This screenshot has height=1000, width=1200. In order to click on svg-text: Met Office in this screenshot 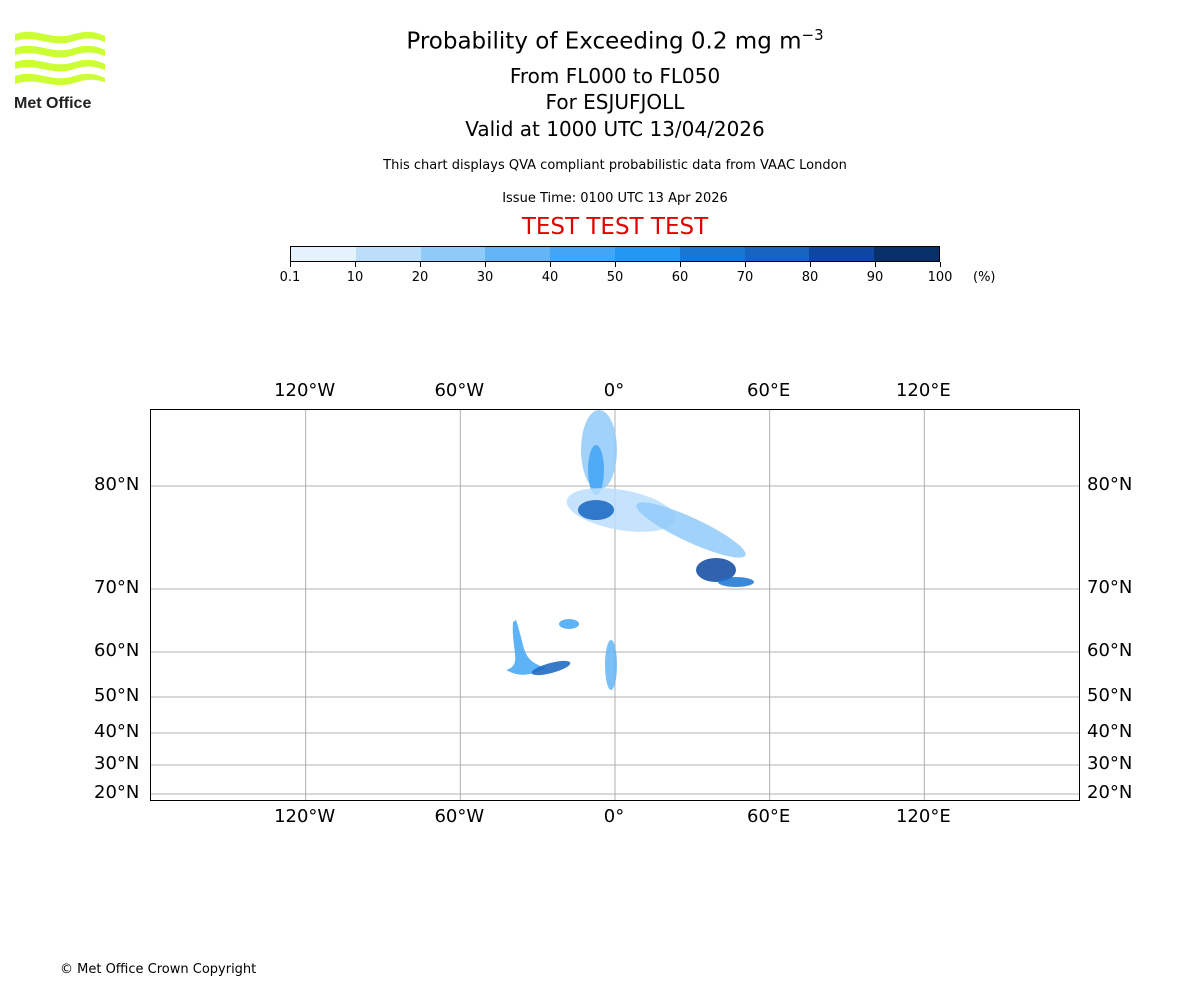, I will do `click(52, 103)`.